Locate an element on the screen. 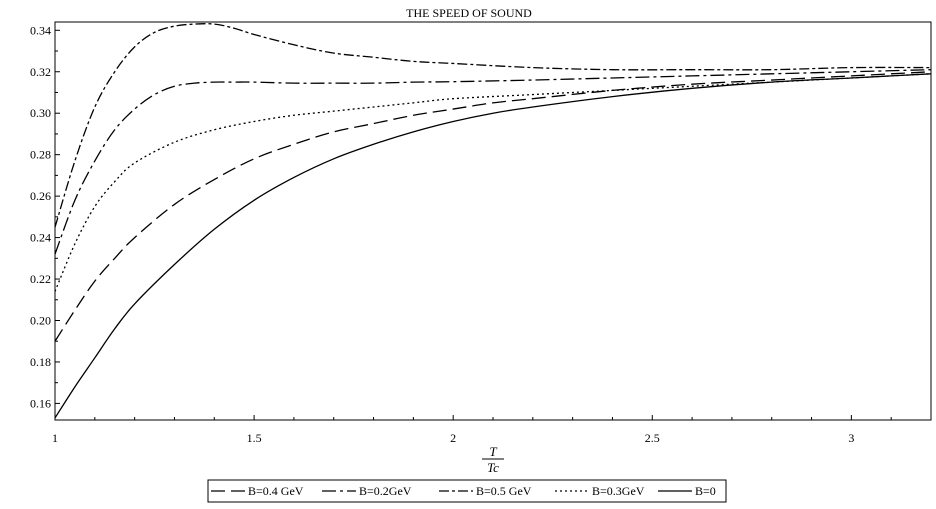  x-axis-ticks: 1 1.5 2 2.5 3 is located at coordinates (472, 430).